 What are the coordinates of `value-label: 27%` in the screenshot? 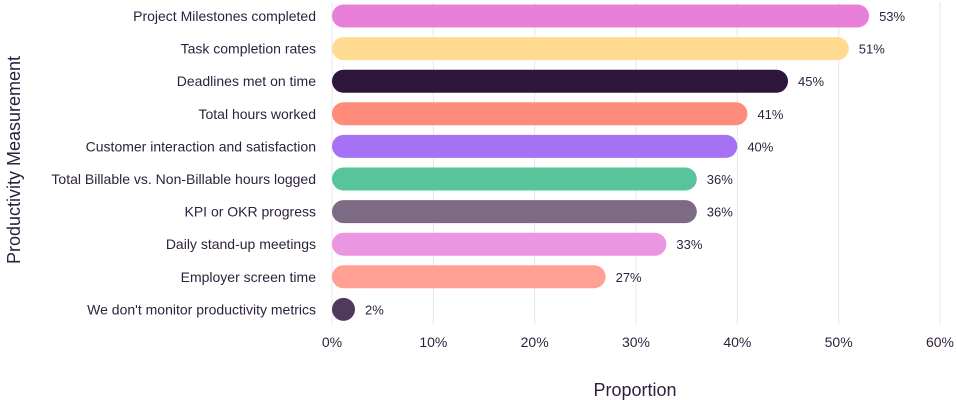 It's located at (629, 277).